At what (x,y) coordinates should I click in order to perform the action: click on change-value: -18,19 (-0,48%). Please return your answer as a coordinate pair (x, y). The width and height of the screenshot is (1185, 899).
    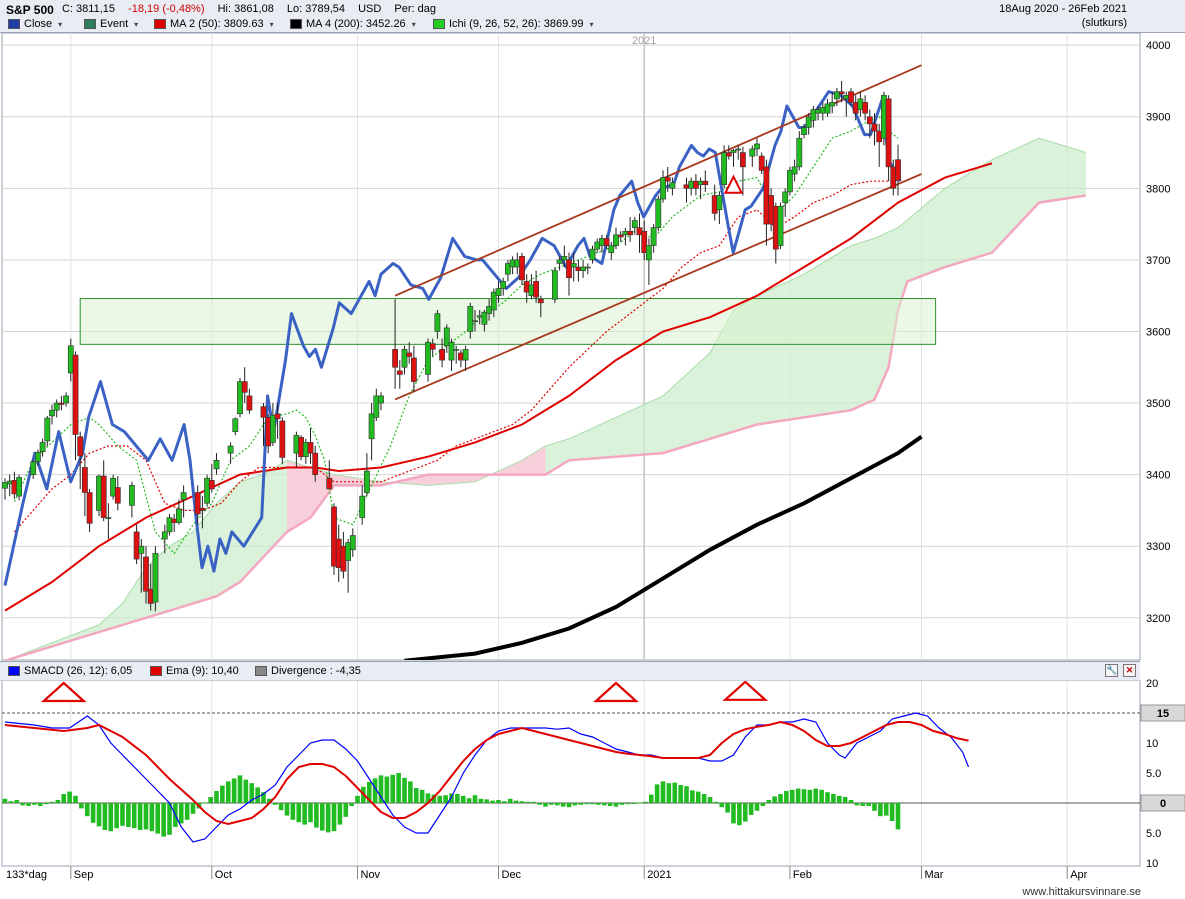
    Looking at the image, I should click on (166, 9).